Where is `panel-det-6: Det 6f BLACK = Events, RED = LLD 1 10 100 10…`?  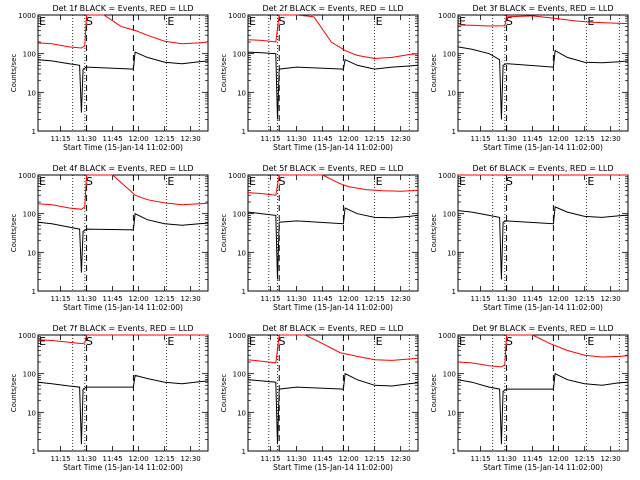
panel-det-6: Det 6f BLACK = Events, RED = LLD 1 10 100 10… is located at coordinates (529, 238).